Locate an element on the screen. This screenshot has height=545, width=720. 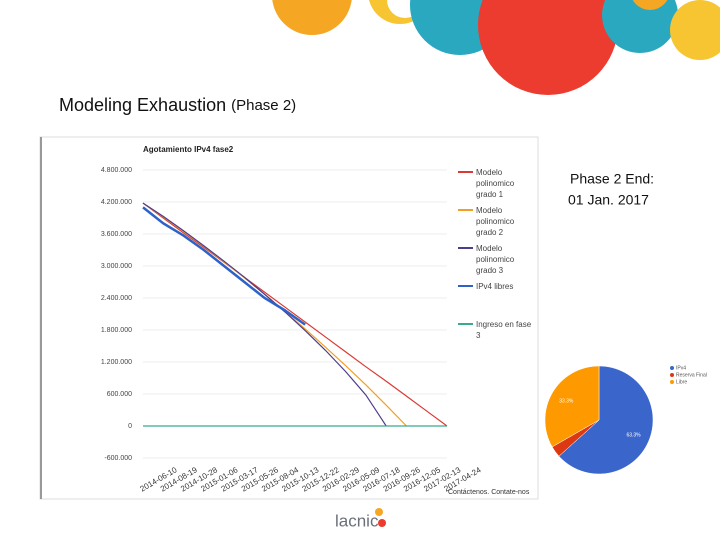
legend-label: IPv4 libres is located at coordinates (495, 286).